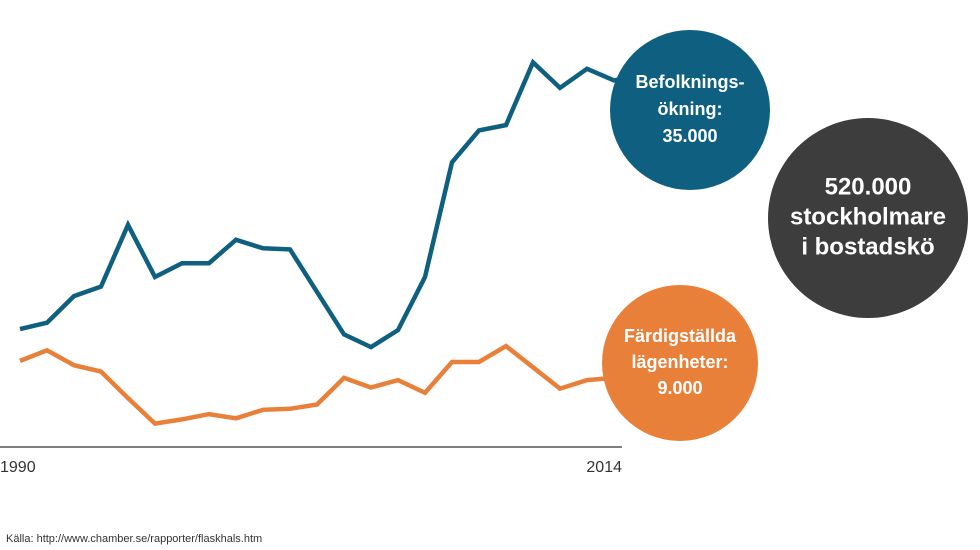 Image resolution: width=980 pixels, height=550 pixels. What do you see at coordinates (868, 186) in the screenshot?
I see `annotation-text: 520.000` at bounding box center [868, 186].